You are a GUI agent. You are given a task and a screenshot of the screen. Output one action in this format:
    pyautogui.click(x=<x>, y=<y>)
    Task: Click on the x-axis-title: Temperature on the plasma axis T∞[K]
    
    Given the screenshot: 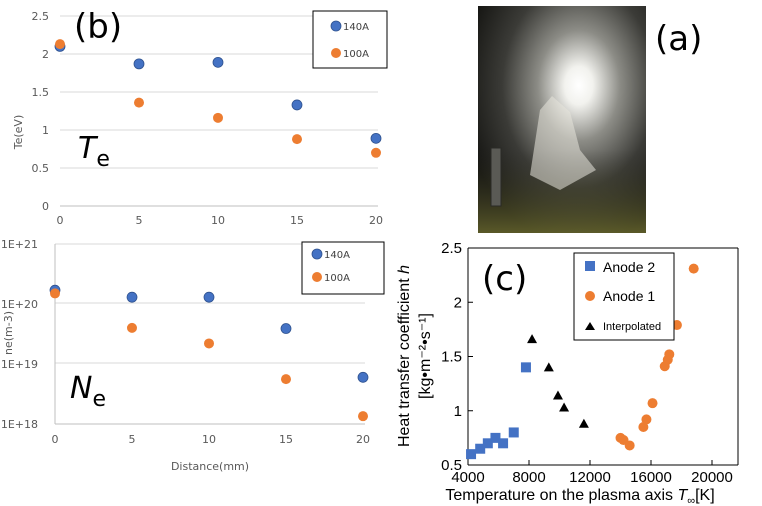 What is the action you would take?
    pyautogui.click(x=579, y=496)
    